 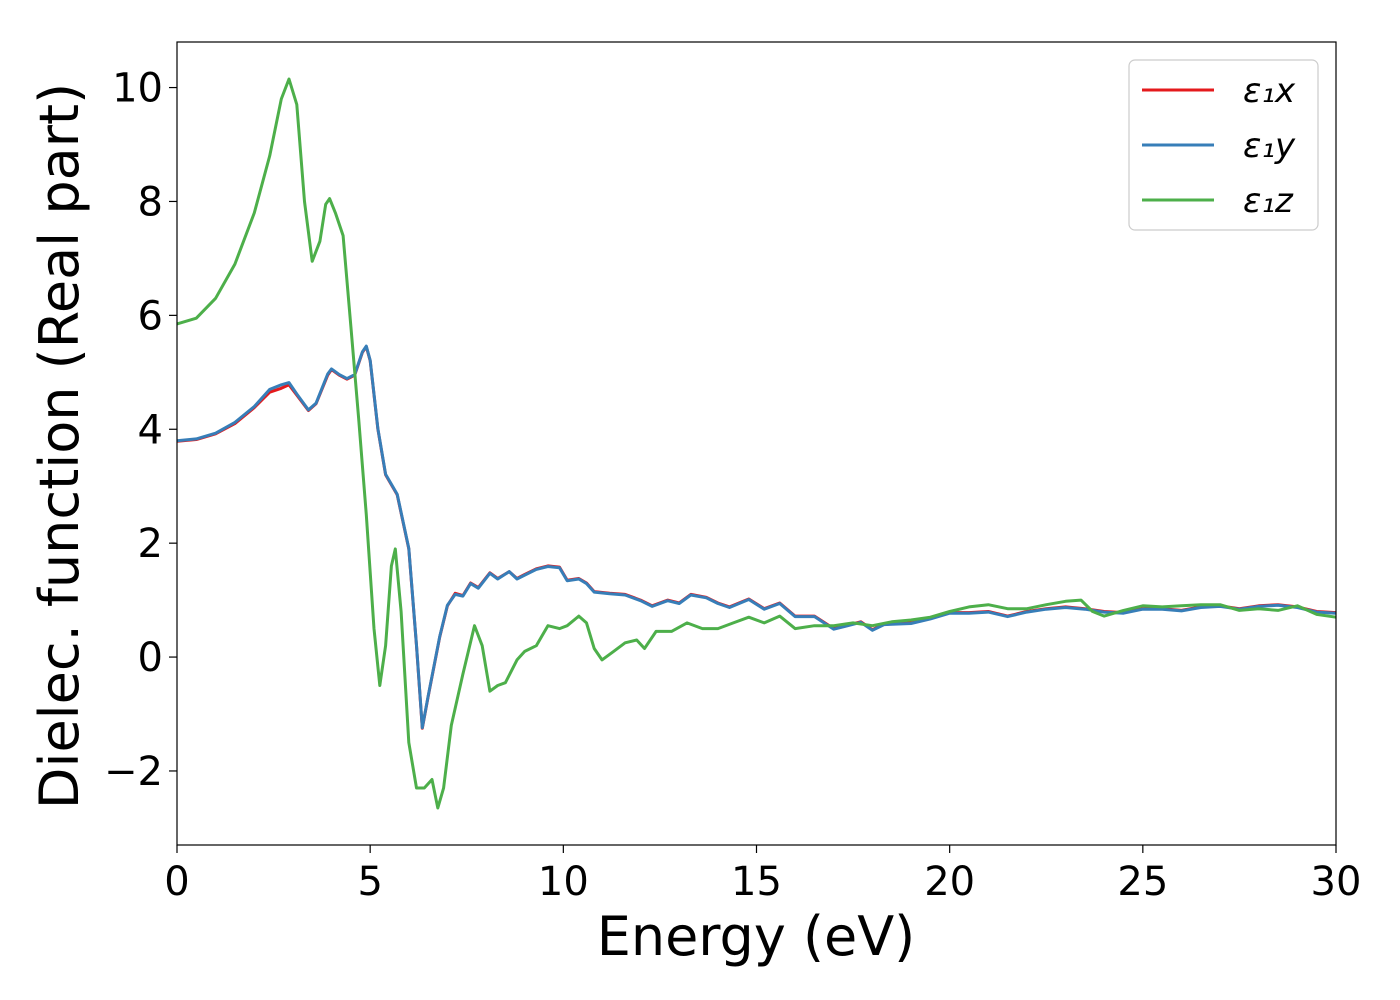 What do you see at coordinates (150, 202) in the screenshot?
I see `y-tick-label: 8` at bounding box center [150, 202].